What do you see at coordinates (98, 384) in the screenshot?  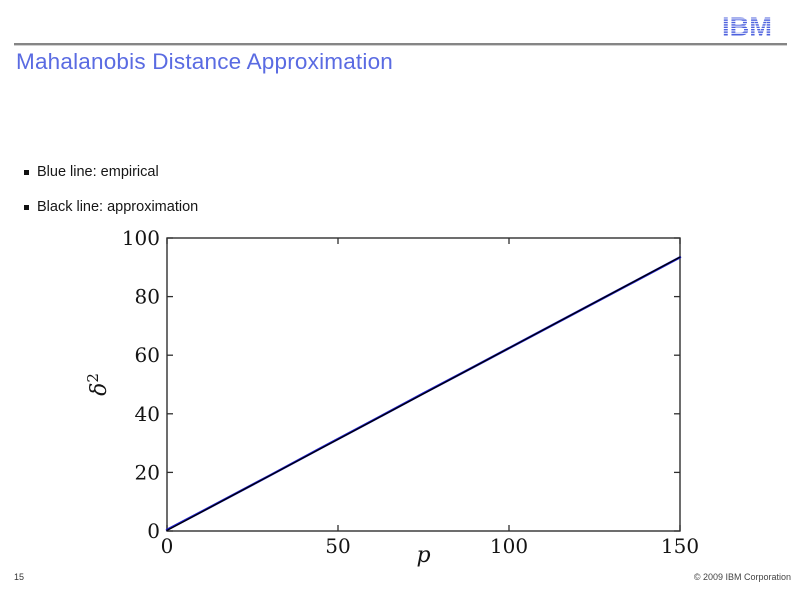 I see `y-axis-label: δ2` at bounding box center [98, 384].